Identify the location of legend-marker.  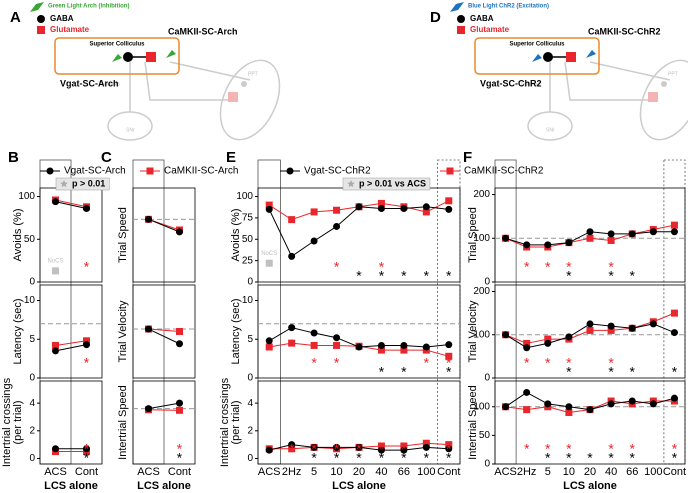
(50, 171).